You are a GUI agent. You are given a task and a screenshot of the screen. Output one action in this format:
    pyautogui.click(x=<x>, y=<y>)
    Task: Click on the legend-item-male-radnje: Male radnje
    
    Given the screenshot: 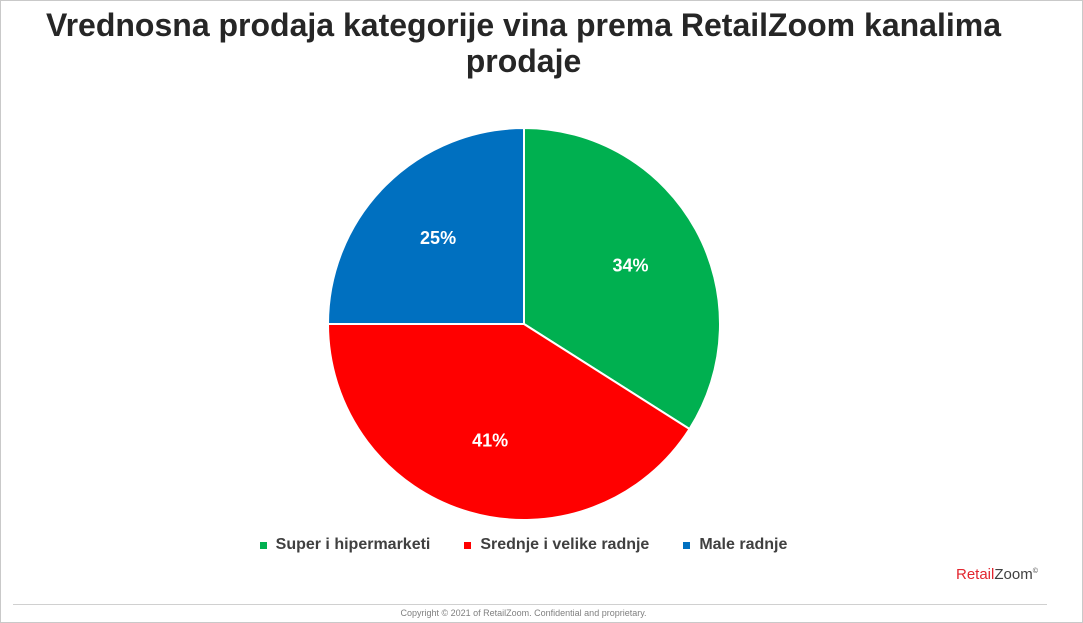 What is the action you would take?
    pyautogui.click(x=735, y=545)
    